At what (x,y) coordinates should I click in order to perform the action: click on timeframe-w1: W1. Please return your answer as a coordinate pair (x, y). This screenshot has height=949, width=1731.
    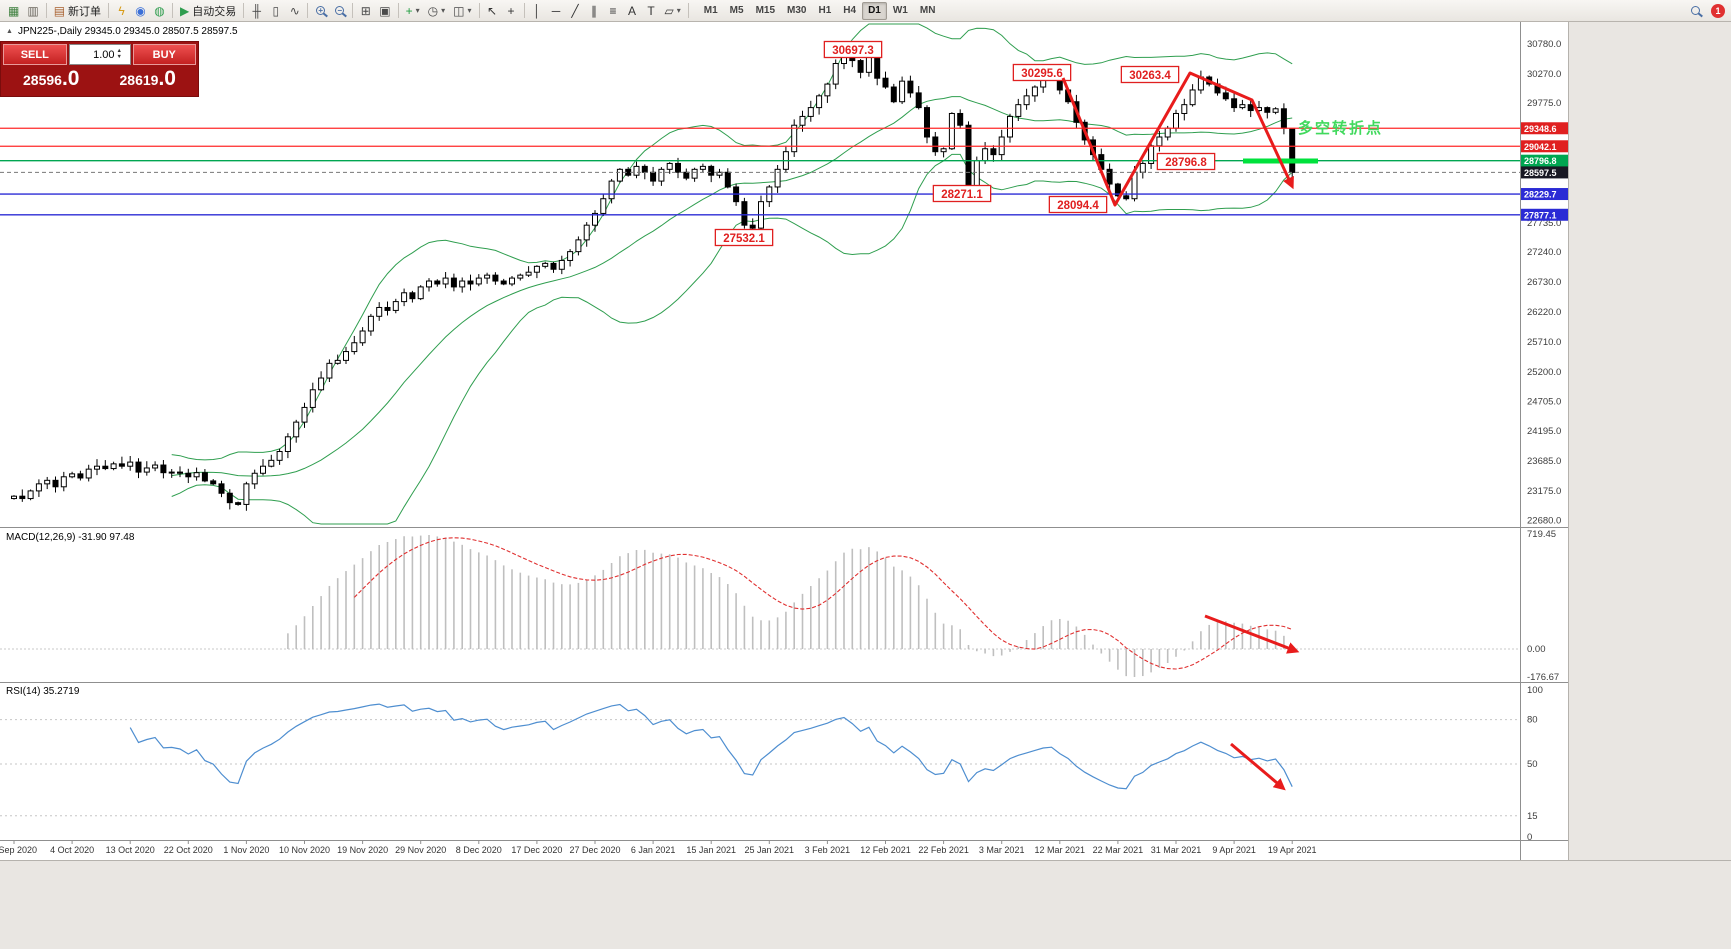
    Looking at the image, I should click on (900, 10).